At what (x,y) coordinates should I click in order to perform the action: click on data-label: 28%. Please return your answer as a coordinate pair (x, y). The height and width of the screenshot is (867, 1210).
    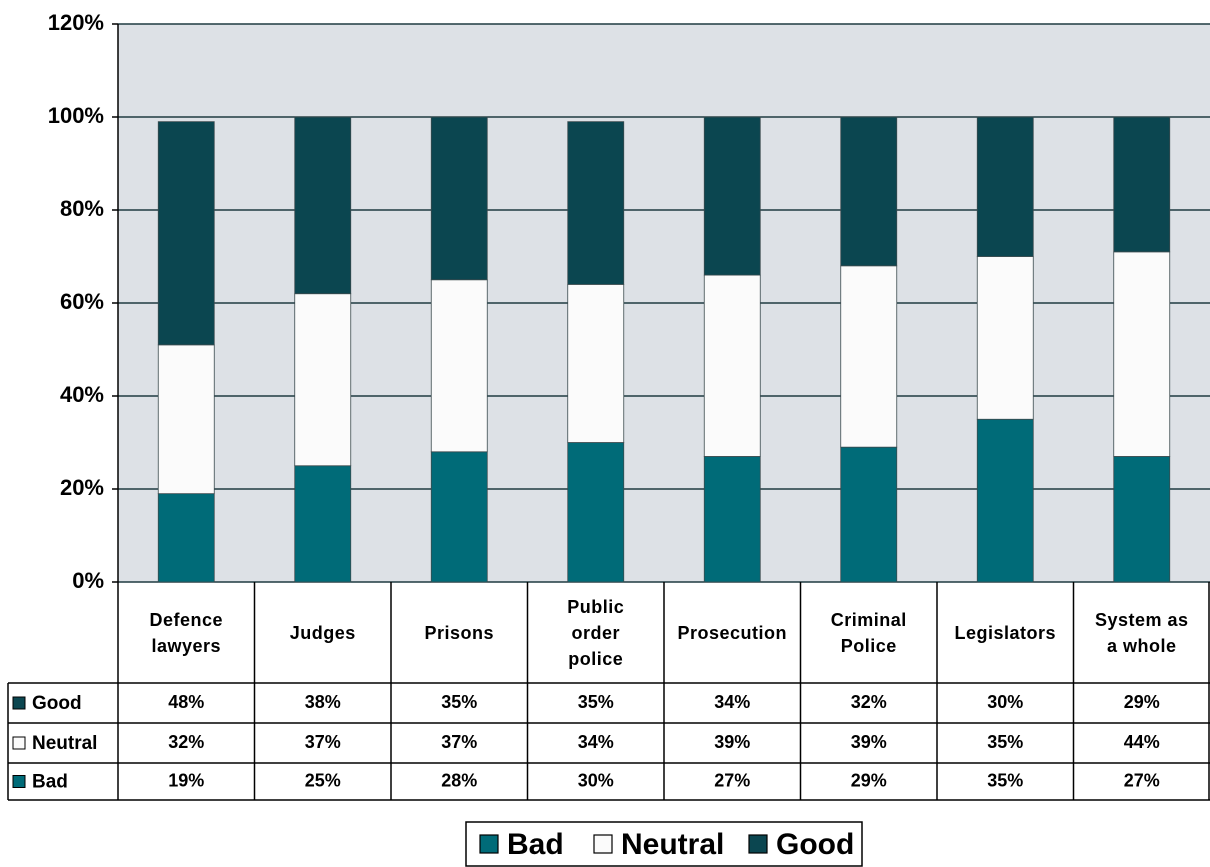
    Looking at the image, I should click on (459, 780).